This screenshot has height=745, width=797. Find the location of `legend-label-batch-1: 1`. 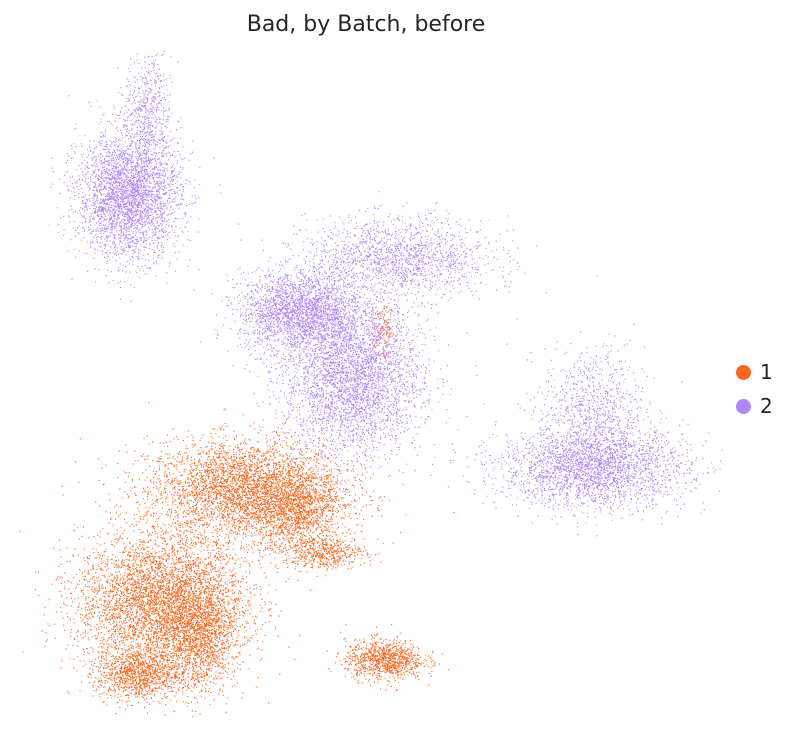

legend-label-batch-1: 1 is located at coordinates (766, 372).